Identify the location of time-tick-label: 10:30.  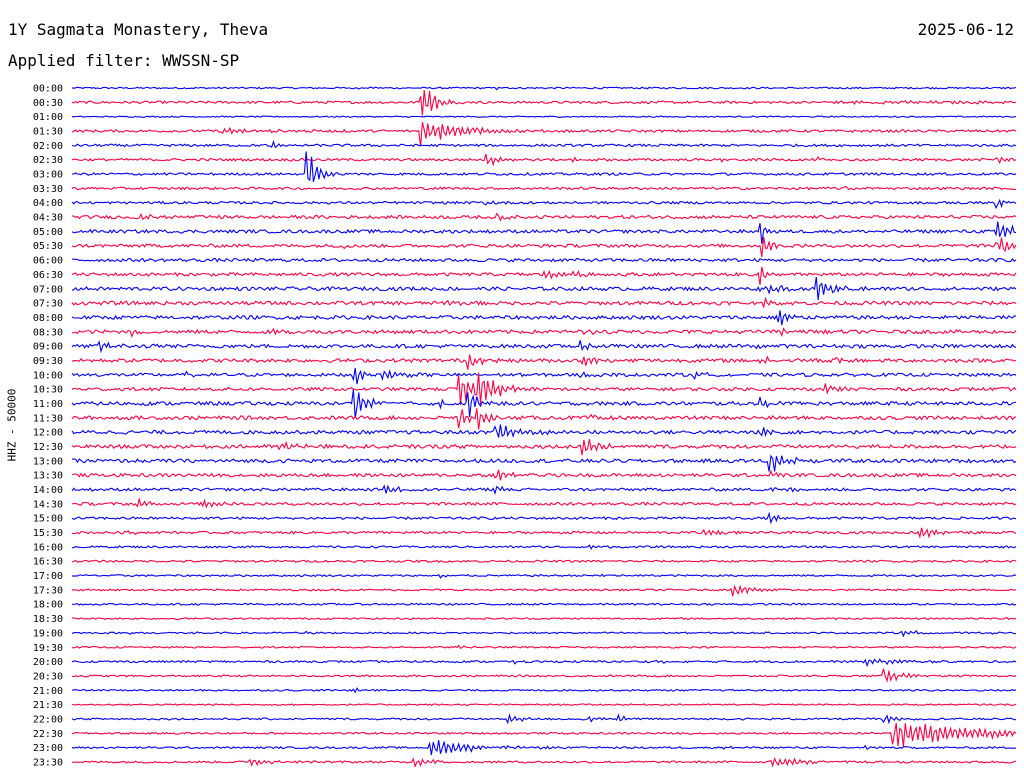
(48, 390).